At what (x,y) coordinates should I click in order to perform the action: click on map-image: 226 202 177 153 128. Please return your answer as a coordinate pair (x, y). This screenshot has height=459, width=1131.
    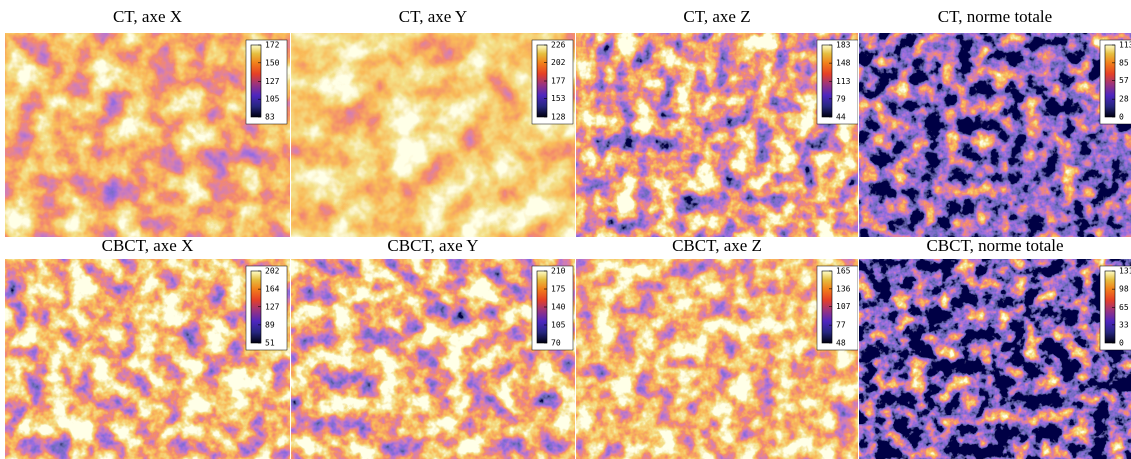
    Looking at the image, I should click on (433, 135).